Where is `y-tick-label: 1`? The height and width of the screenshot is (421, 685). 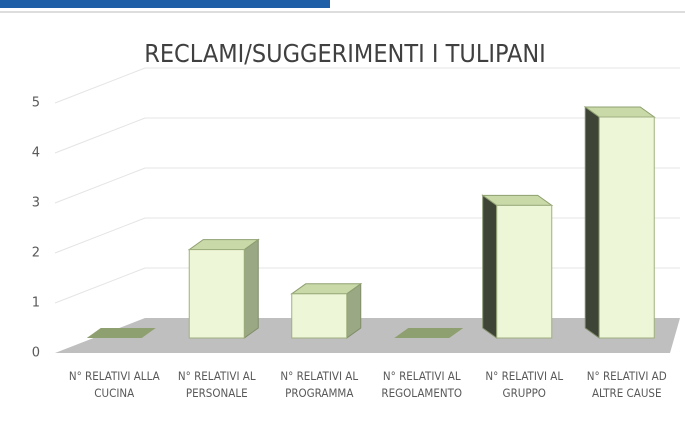 y-tick-label: 1 is located at coordinates (36, 303).